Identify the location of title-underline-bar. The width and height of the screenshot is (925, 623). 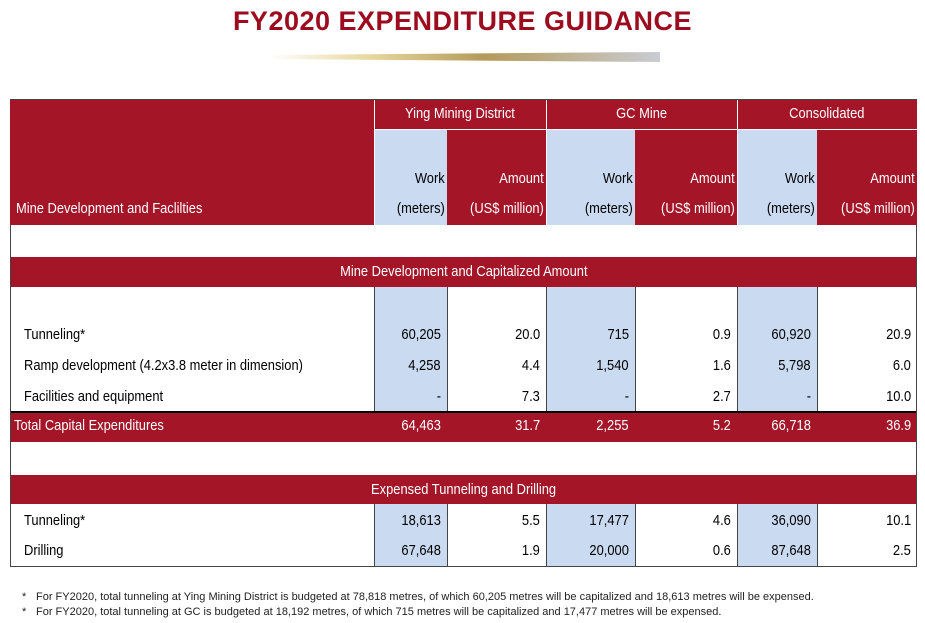
(464, 57).